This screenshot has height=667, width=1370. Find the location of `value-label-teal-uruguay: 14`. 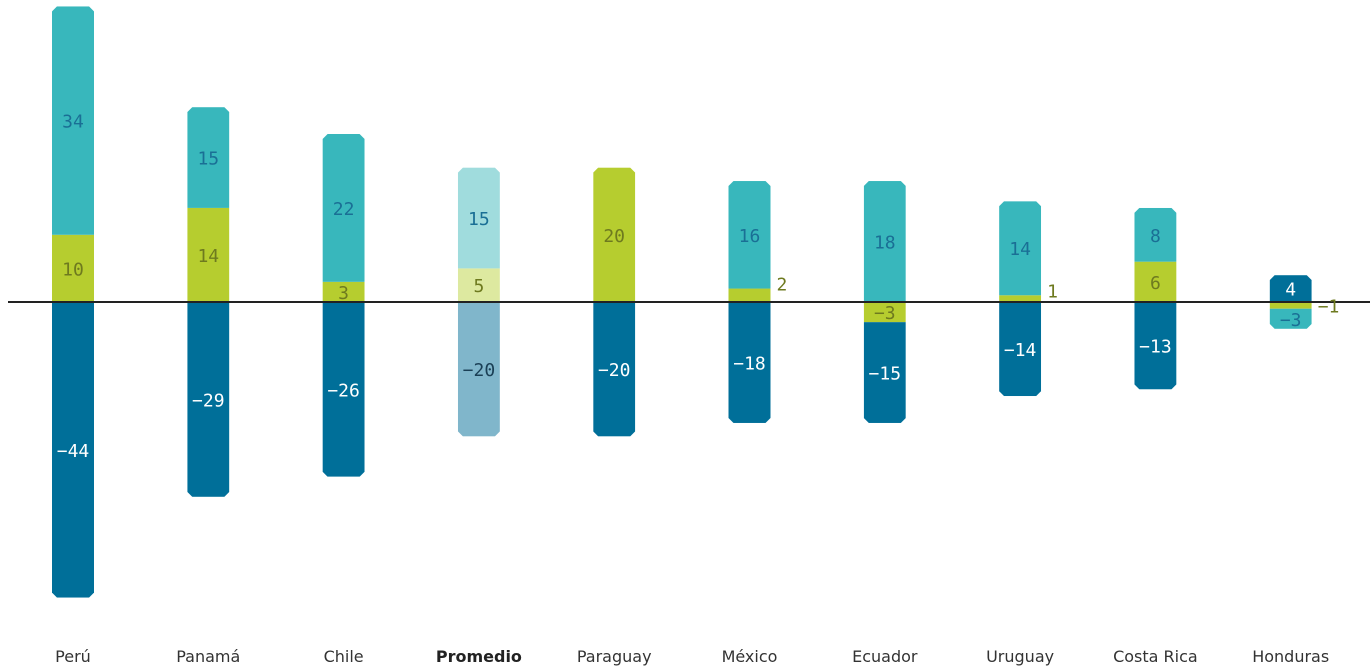

value-label-teal-uruguay: 14 is located at coordinates (1020, 249).